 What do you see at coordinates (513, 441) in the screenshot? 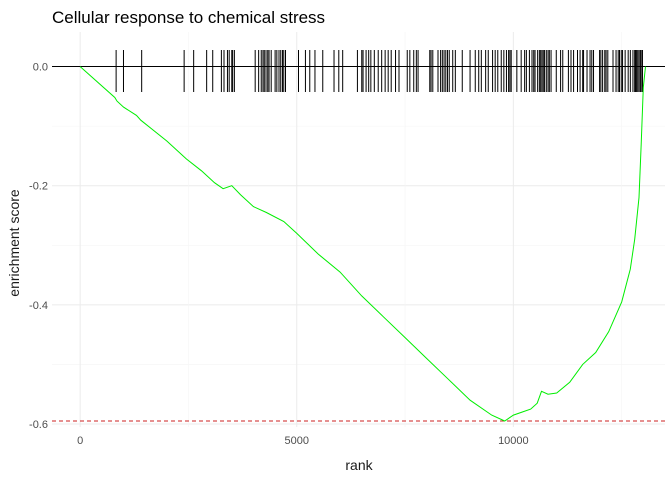
I see `x-tick-label: 10000` at bounding box center [513, 441].